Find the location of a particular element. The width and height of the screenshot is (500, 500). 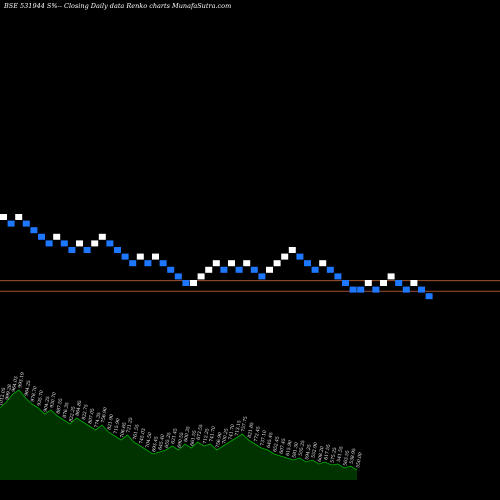

volume-label-55: 538.95 is located at coordinates (353, 456).